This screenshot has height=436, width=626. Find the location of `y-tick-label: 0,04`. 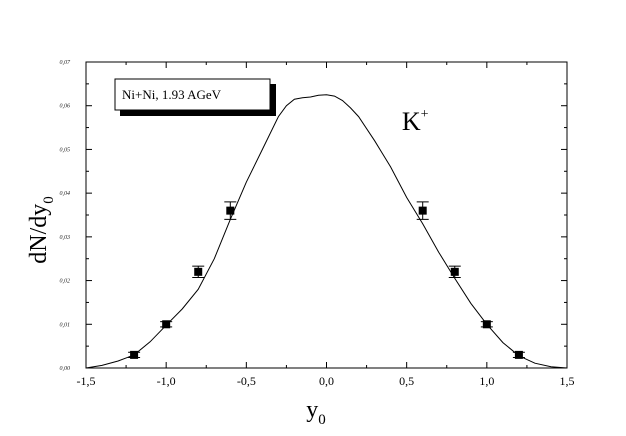

y-tick-label: 0,04 is located at coordinates (65, 193).